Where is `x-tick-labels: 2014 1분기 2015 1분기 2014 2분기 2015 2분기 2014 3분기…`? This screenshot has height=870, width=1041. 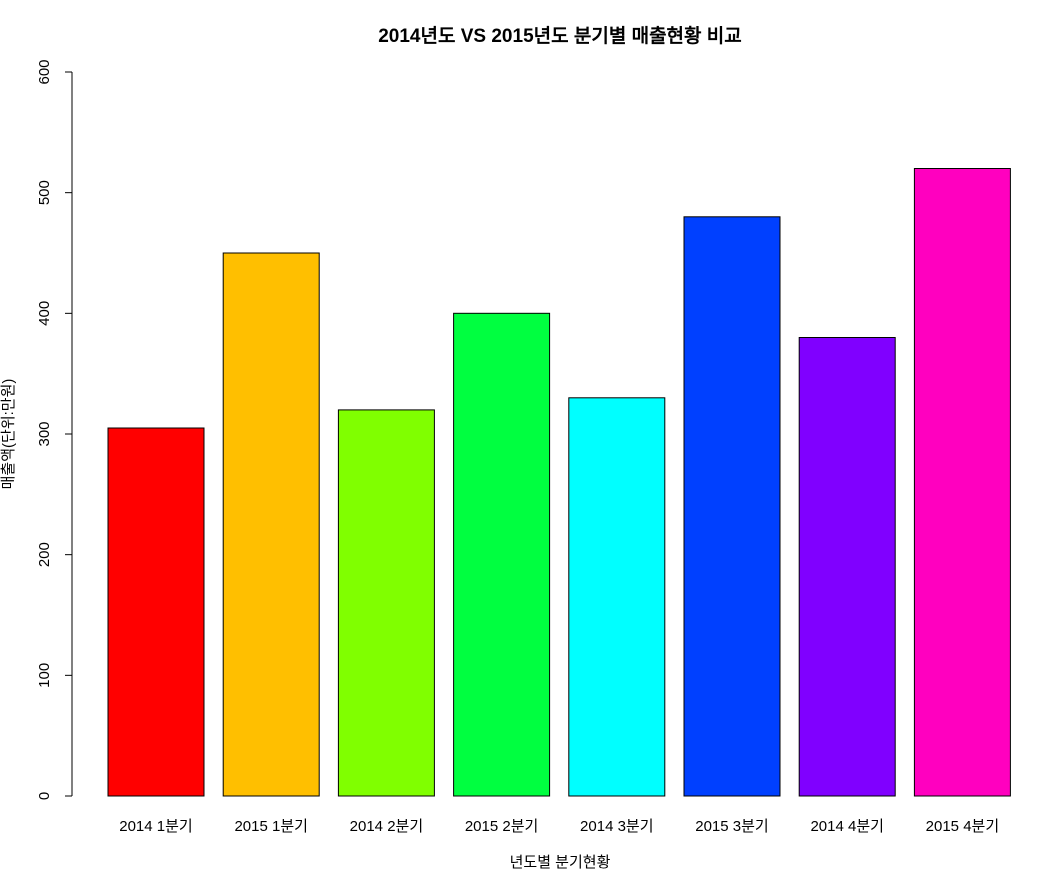 x-tick-labels: 2014 1분기 2015 1분기 2014 2분기 2015 2분기 2014 3분기… is located at coordinates (559, 826).